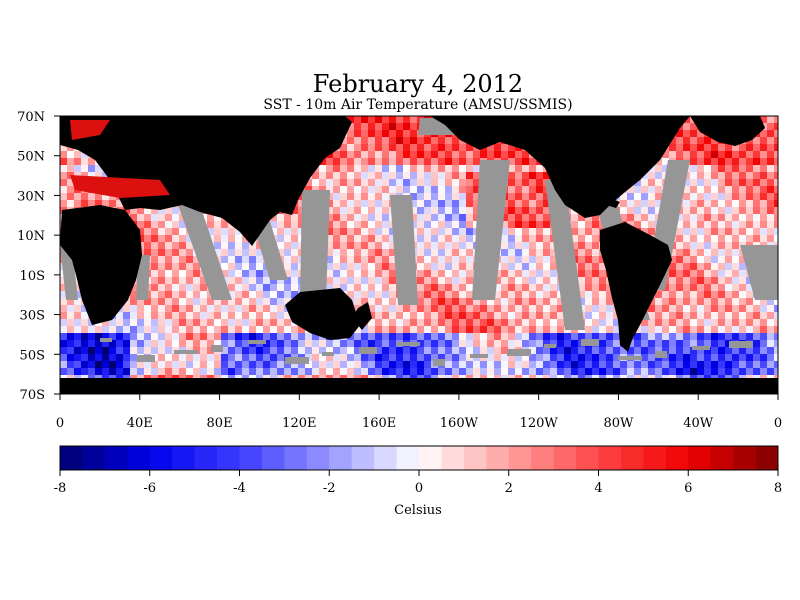  Describe the element at coordinates (418, 483) in the screenshot. I see `colorbar-ticks: -8 -6 -4 -2 0 2 4 6 8` at that location.